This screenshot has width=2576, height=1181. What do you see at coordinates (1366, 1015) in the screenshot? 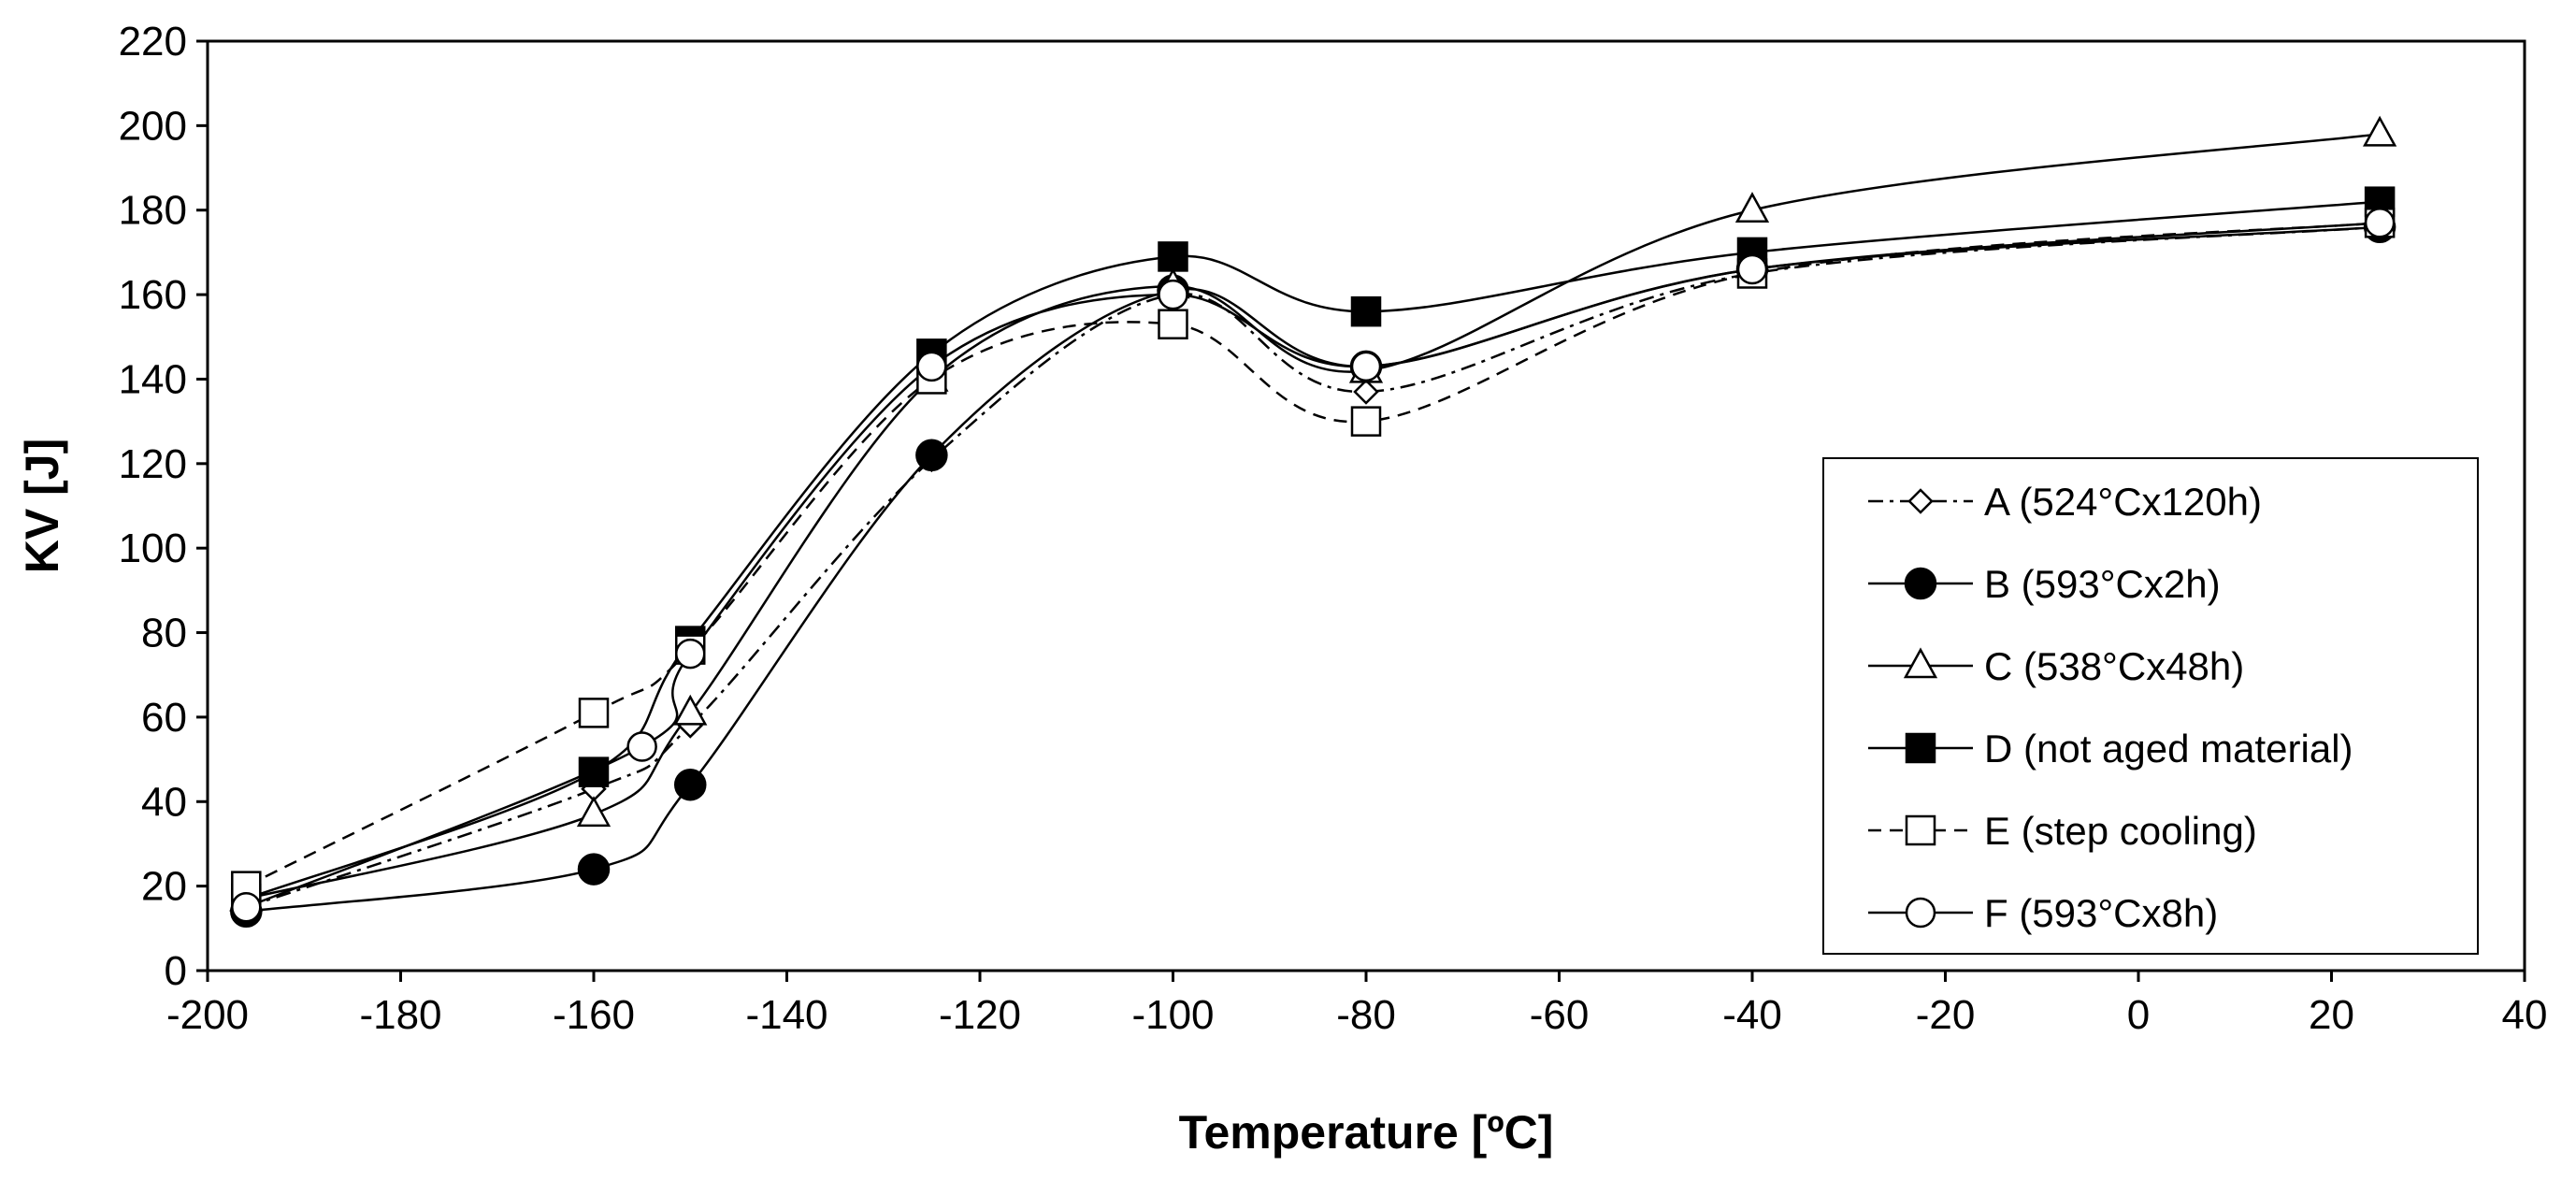
I see `x-tick-label: -80` at bounding box center [1366, 1015].